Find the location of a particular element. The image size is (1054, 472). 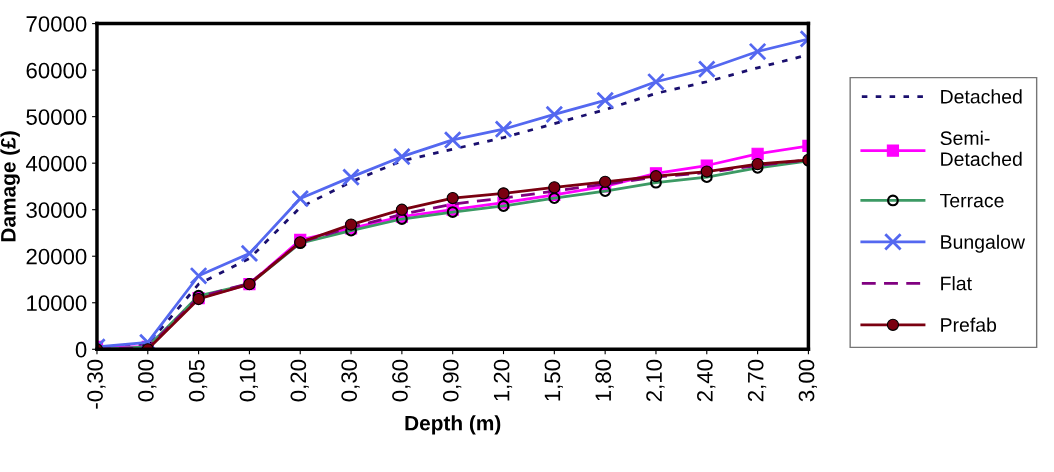

x-tick-label: 1,80 is located at coordinates (604, 380).